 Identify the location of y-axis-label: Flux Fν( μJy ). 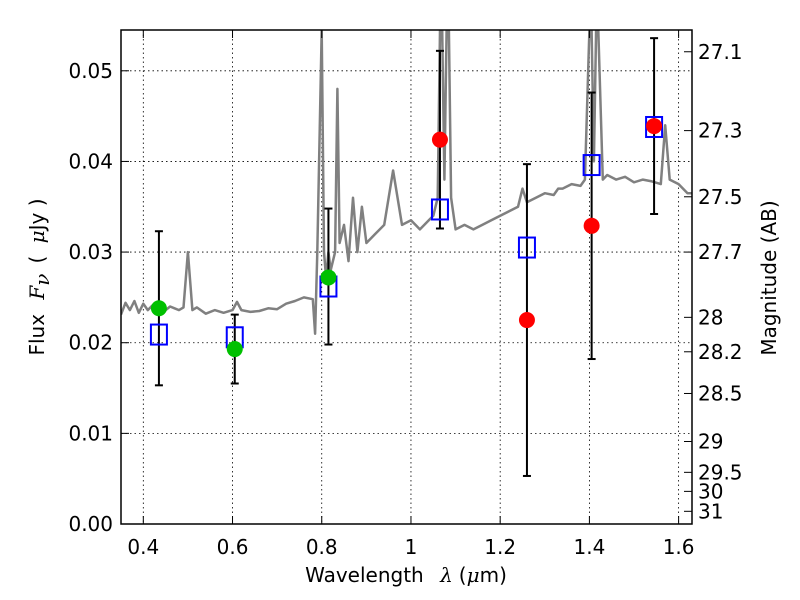
(39, 276).